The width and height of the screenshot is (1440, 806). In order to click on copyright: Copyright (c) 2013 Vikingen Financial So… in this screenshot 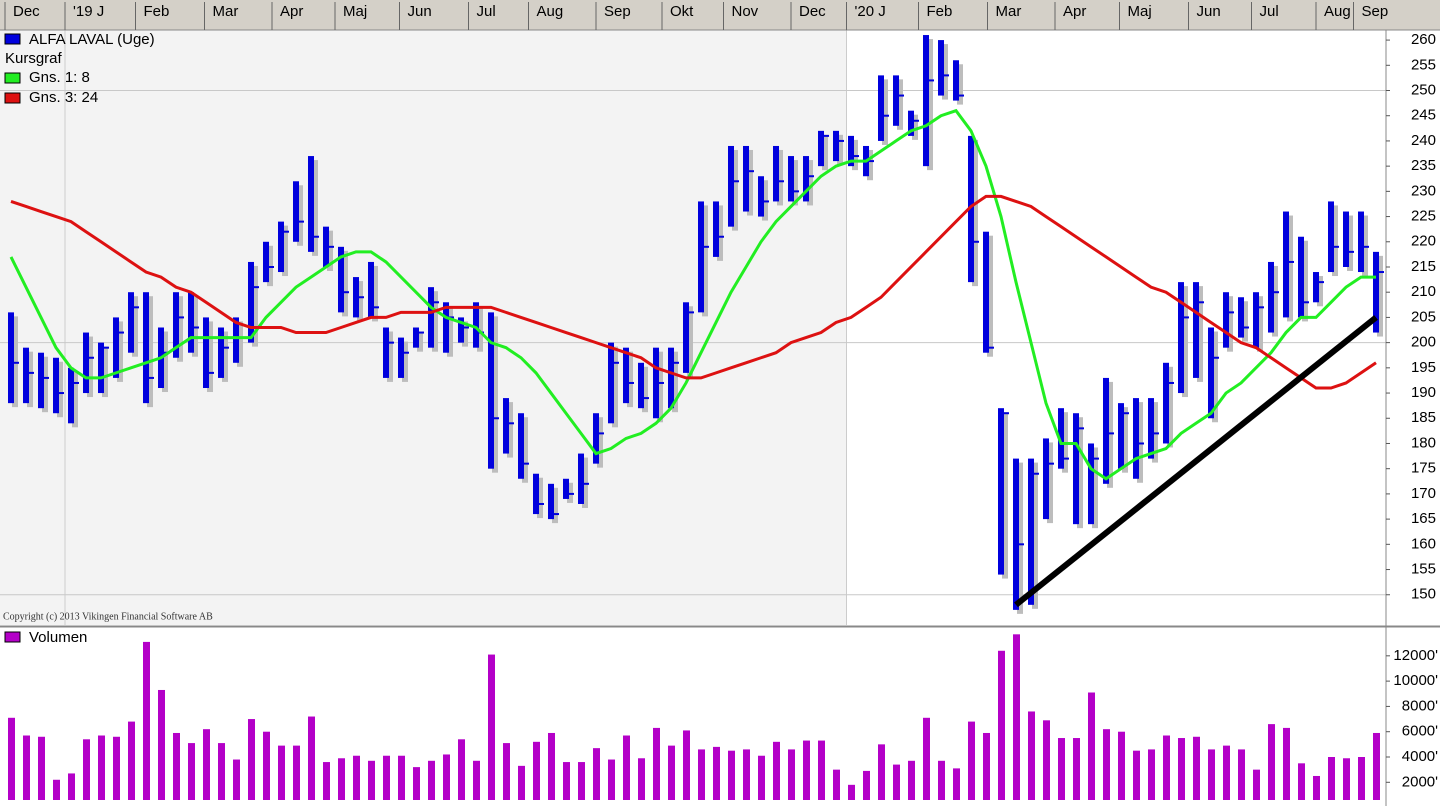, I will do `click(108, 616)`.